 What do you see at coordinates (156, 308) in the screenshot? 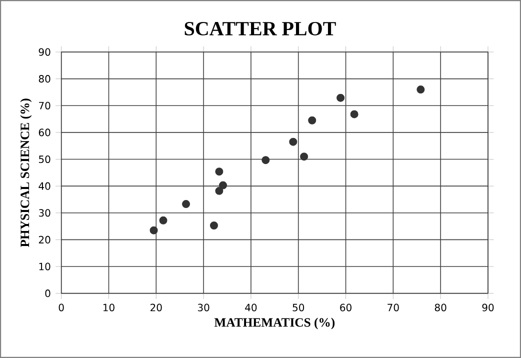
I see `x-tick-label: 20` at bounding box center [156, 308].